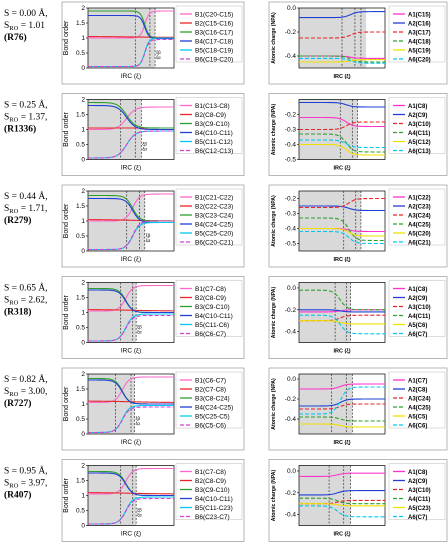 This screenshot has width=448, height=550. I want to click on row-label-s: S = 0.44 Å,, so click(26, 196).